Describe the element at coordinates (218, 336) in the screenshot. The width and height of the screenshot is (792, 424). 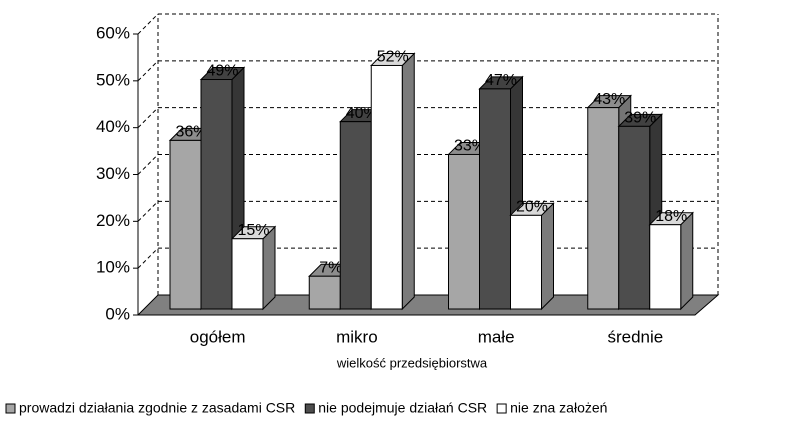
I see `x-tick-label: ogółem` at that location.